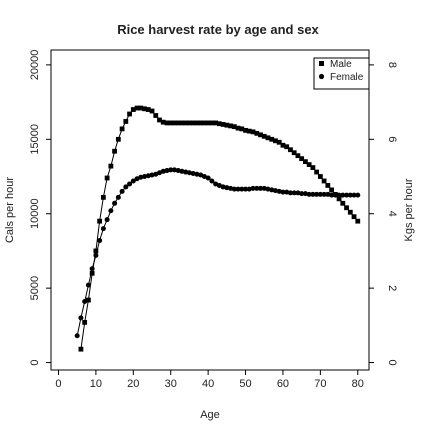 The image size is (432, 432). What do you see at coordinates (40, 208) in the screenshot?
I see `y-axis-left: 0 5000 10000 15000 20000` at bounding box center [40, 208].